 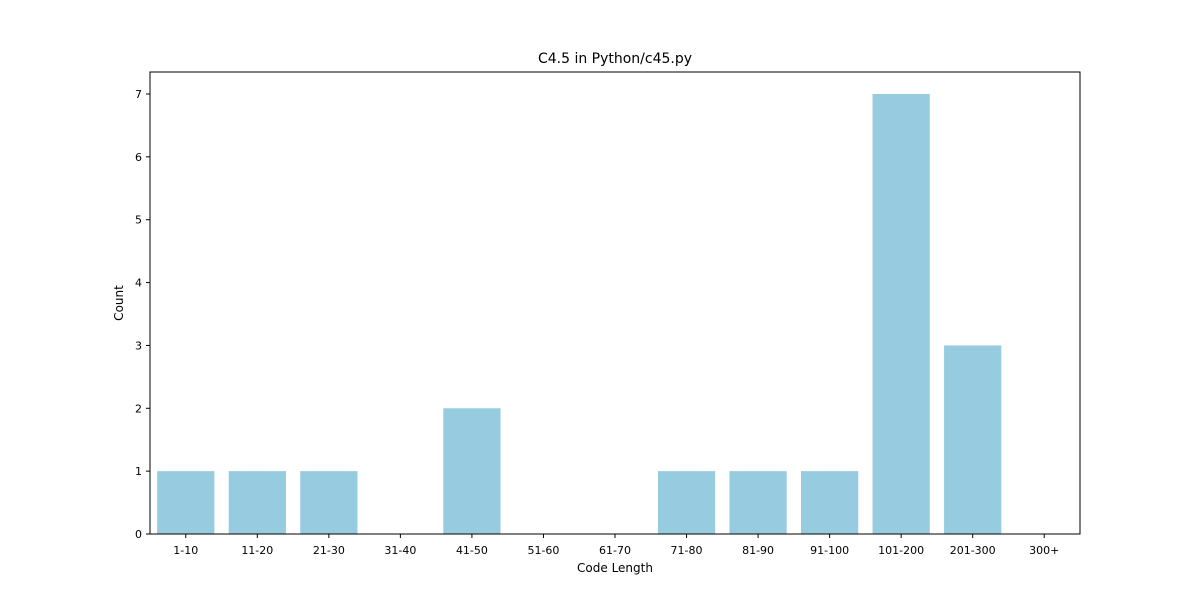 What do you see at coordinates (138, 345) in the screenshot?
I see `y-tick-label: 3` at bounding box center [138, 345].